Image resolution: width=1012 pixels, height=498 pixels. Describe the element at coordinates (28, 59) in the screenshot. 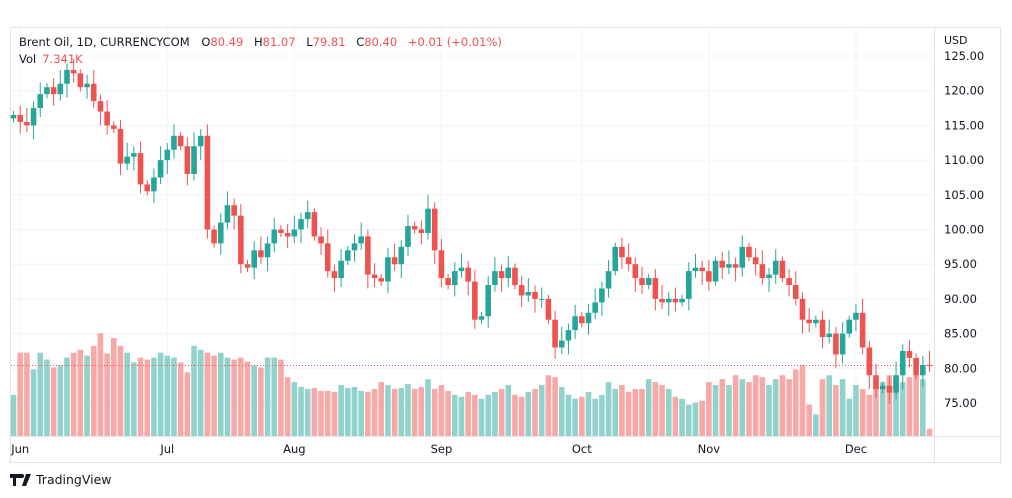

I see `volume-label: Vol` at that location.